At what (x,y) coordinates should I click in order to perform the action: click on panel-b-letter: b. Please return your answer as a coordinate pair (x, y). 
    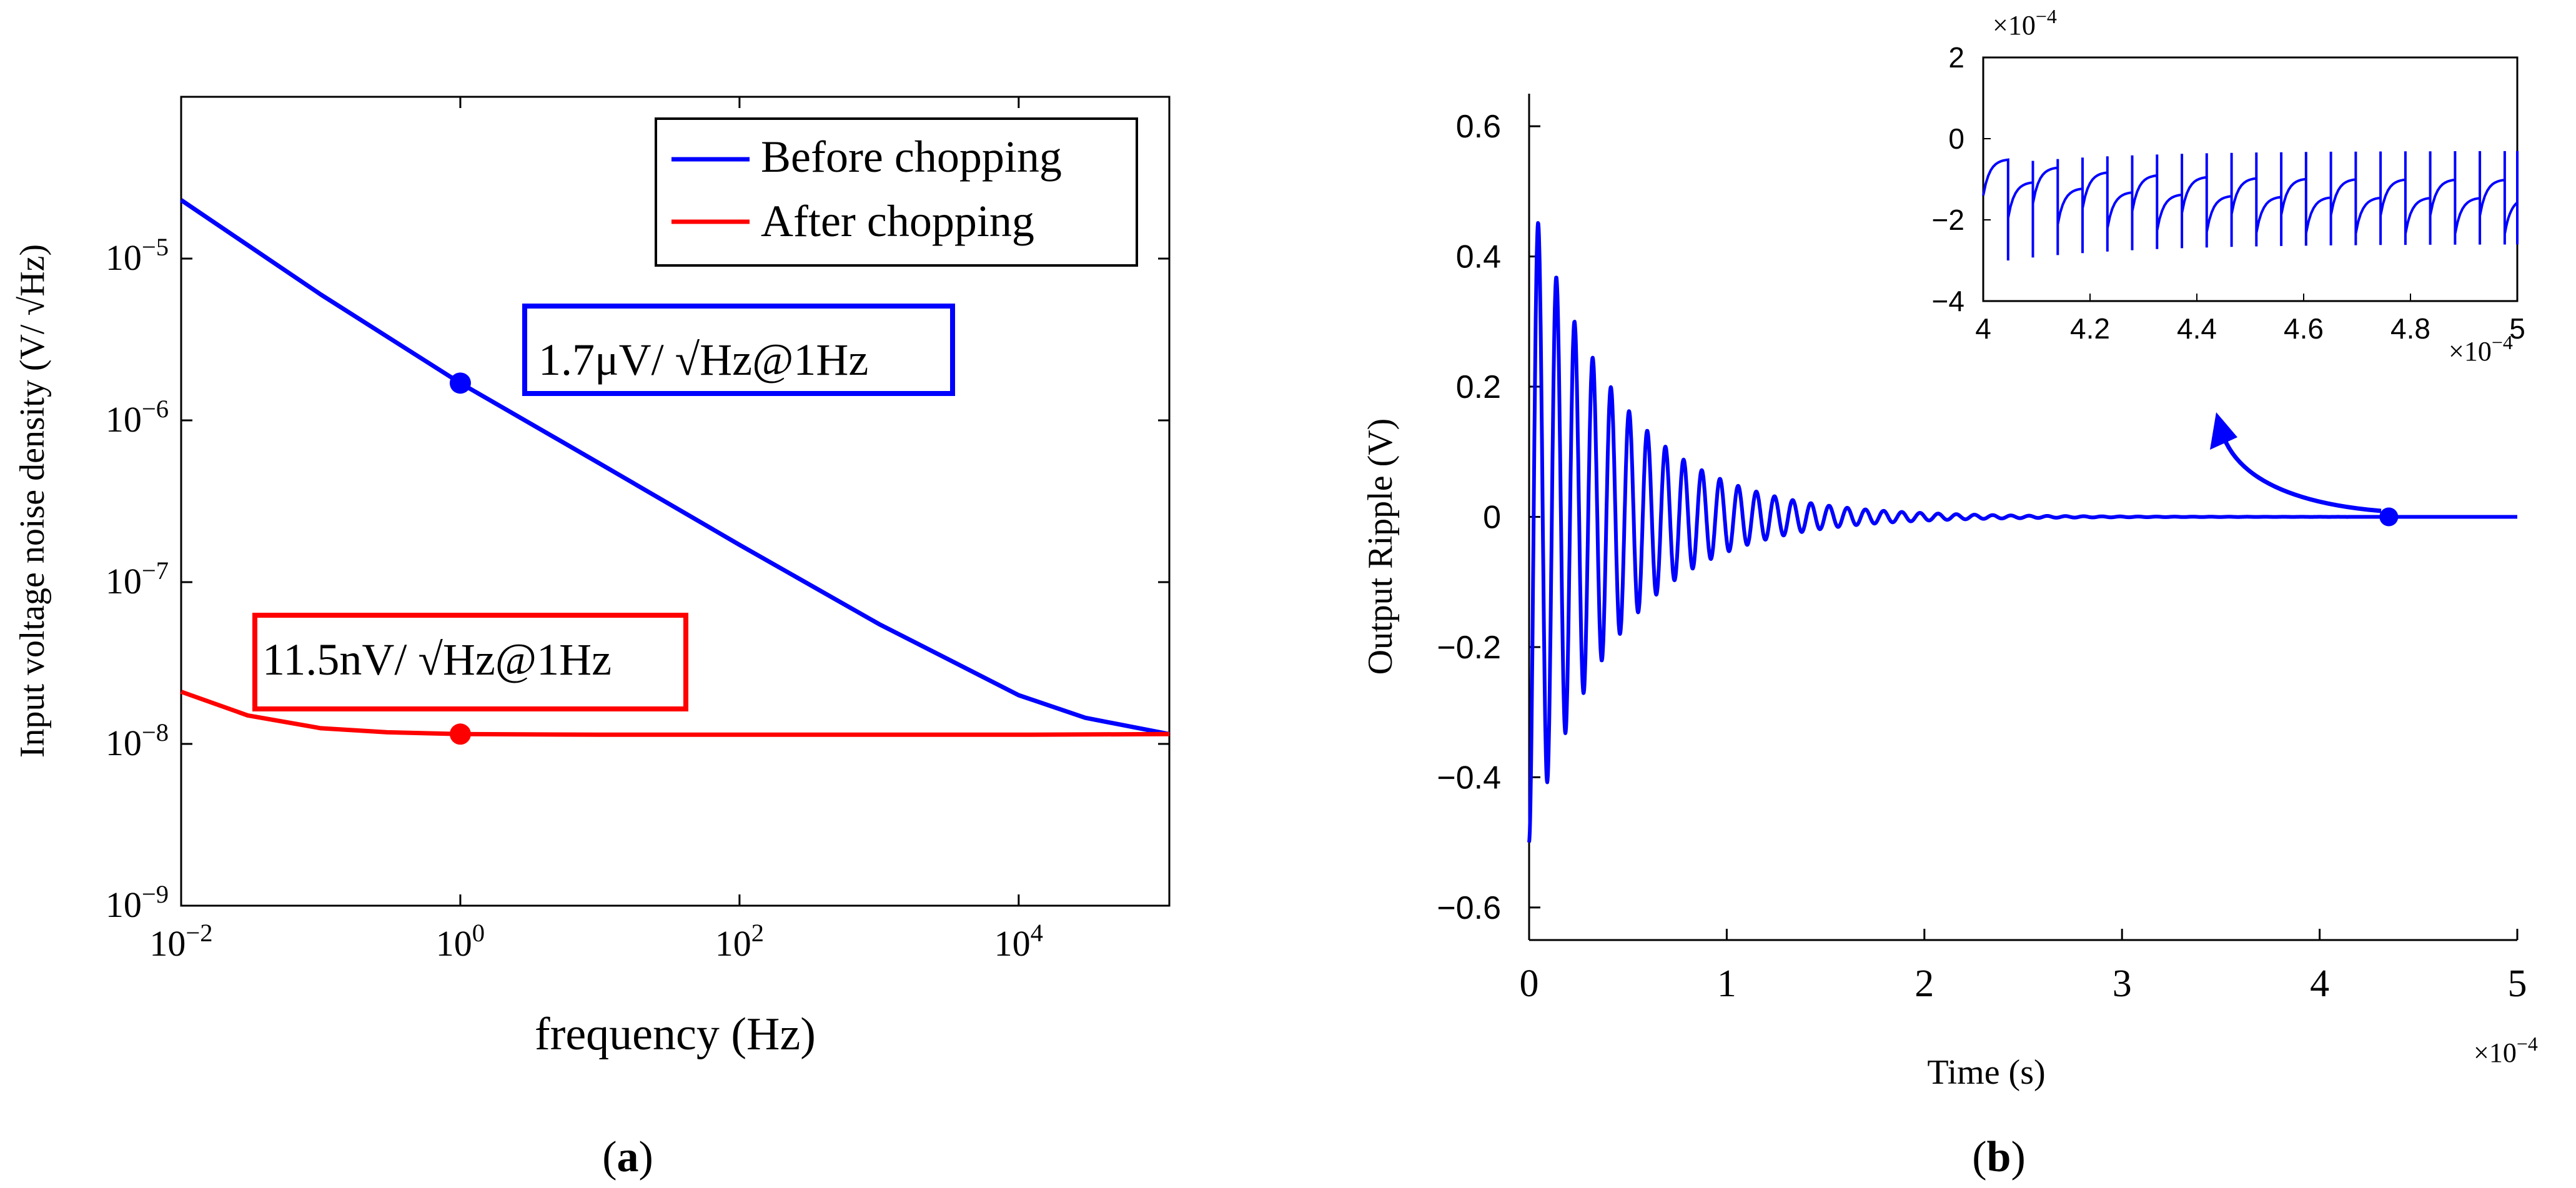
    Looking at the image, I should click on (1999, 1157).